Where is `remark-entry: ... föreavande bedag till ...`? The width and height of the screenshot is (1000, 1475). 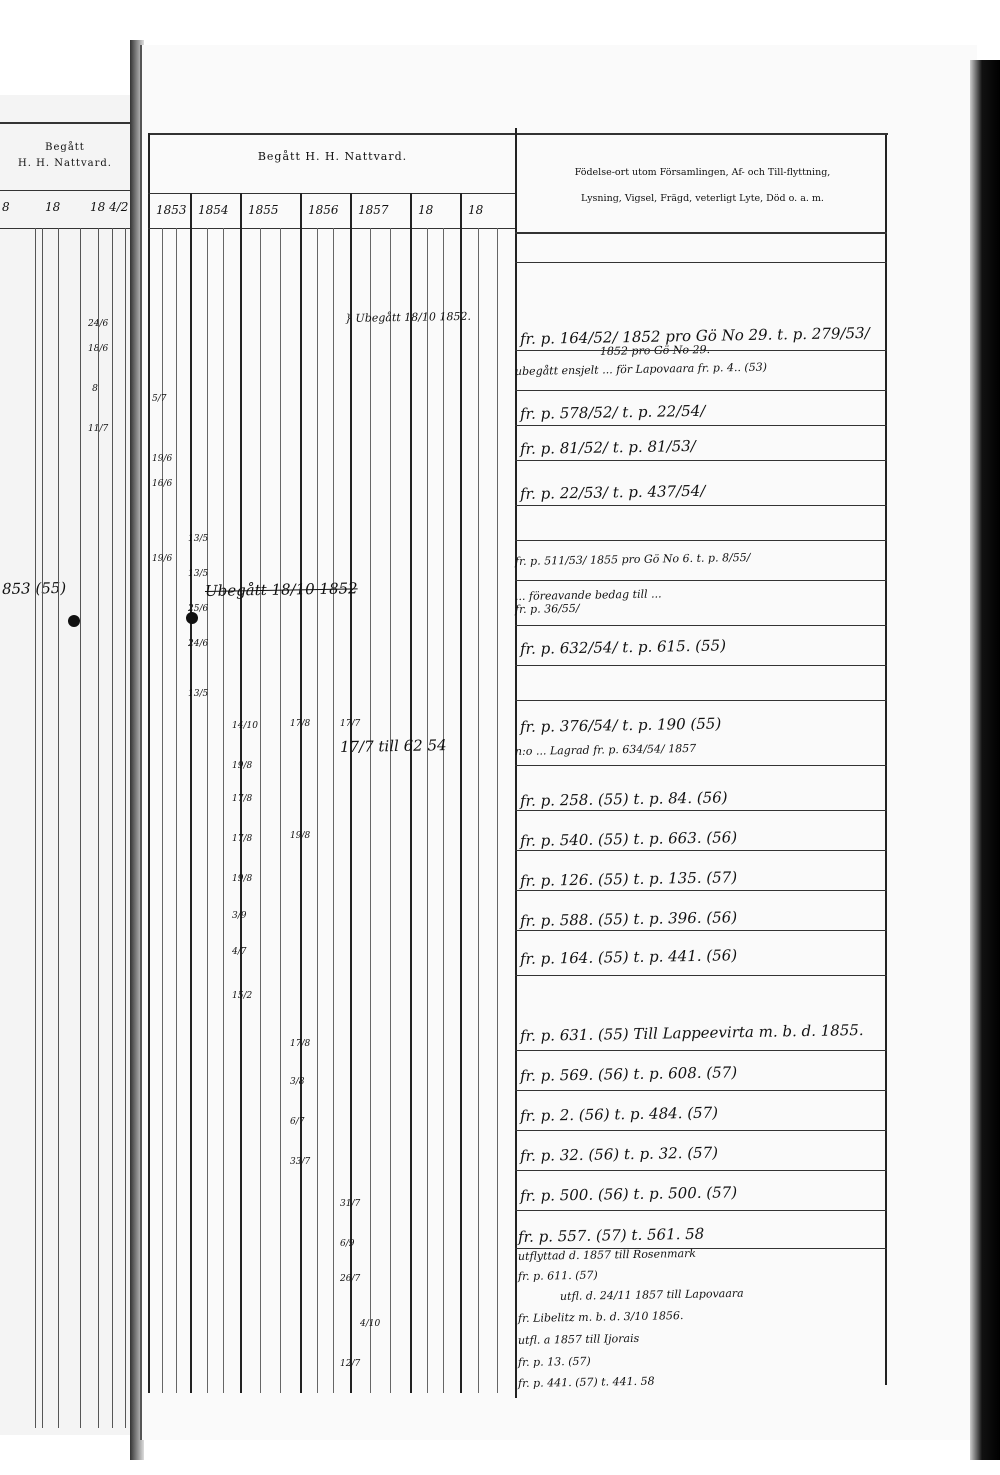
remark-entry: ... föreavande bedag till ... is located at coordinates (588, 595).